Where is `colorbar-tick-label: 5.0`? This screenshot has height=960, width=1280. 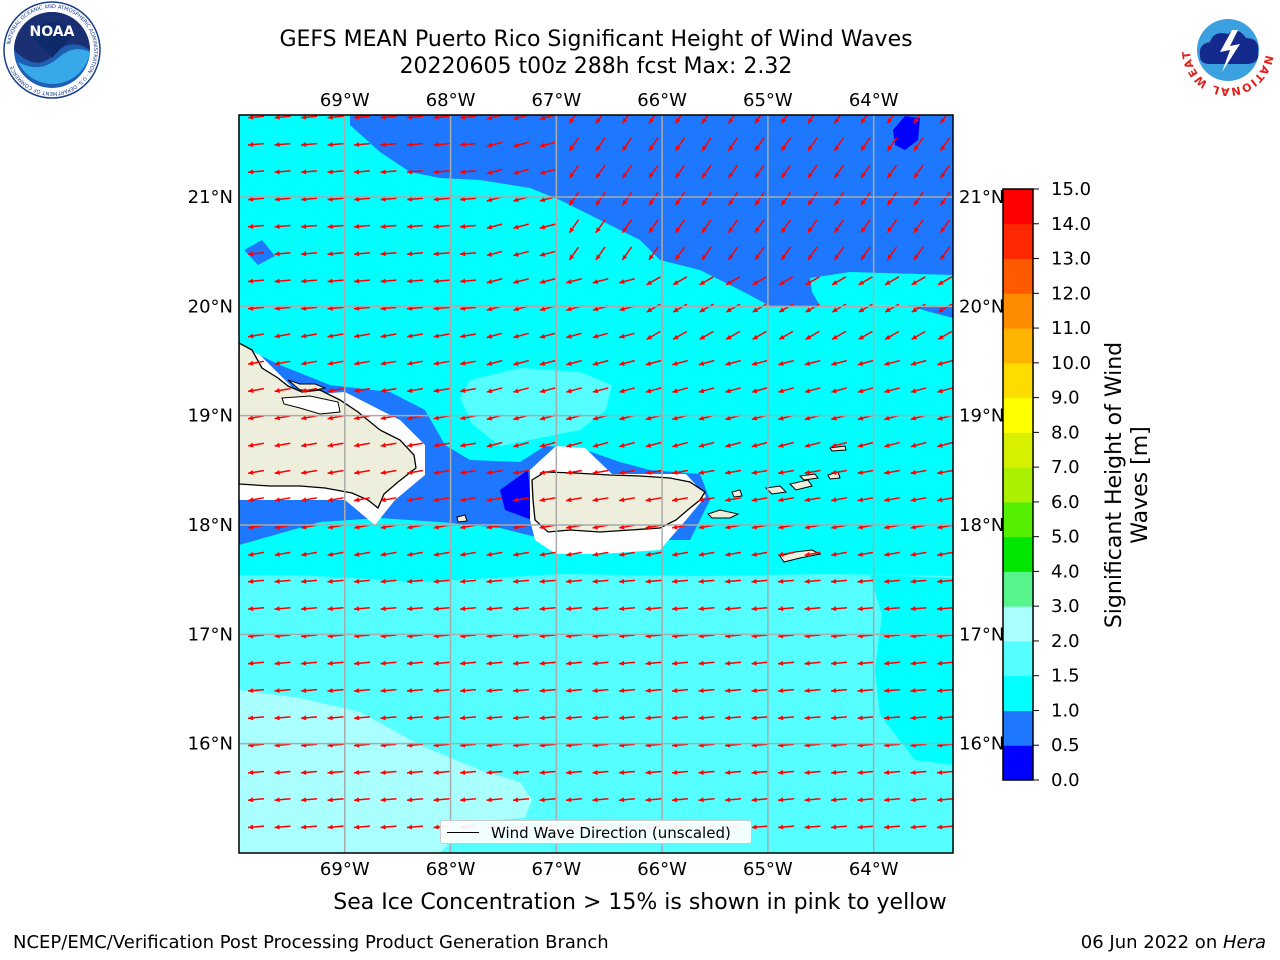
colorbar-tick-label: 5.0 is located at coordinates (1065, 537).